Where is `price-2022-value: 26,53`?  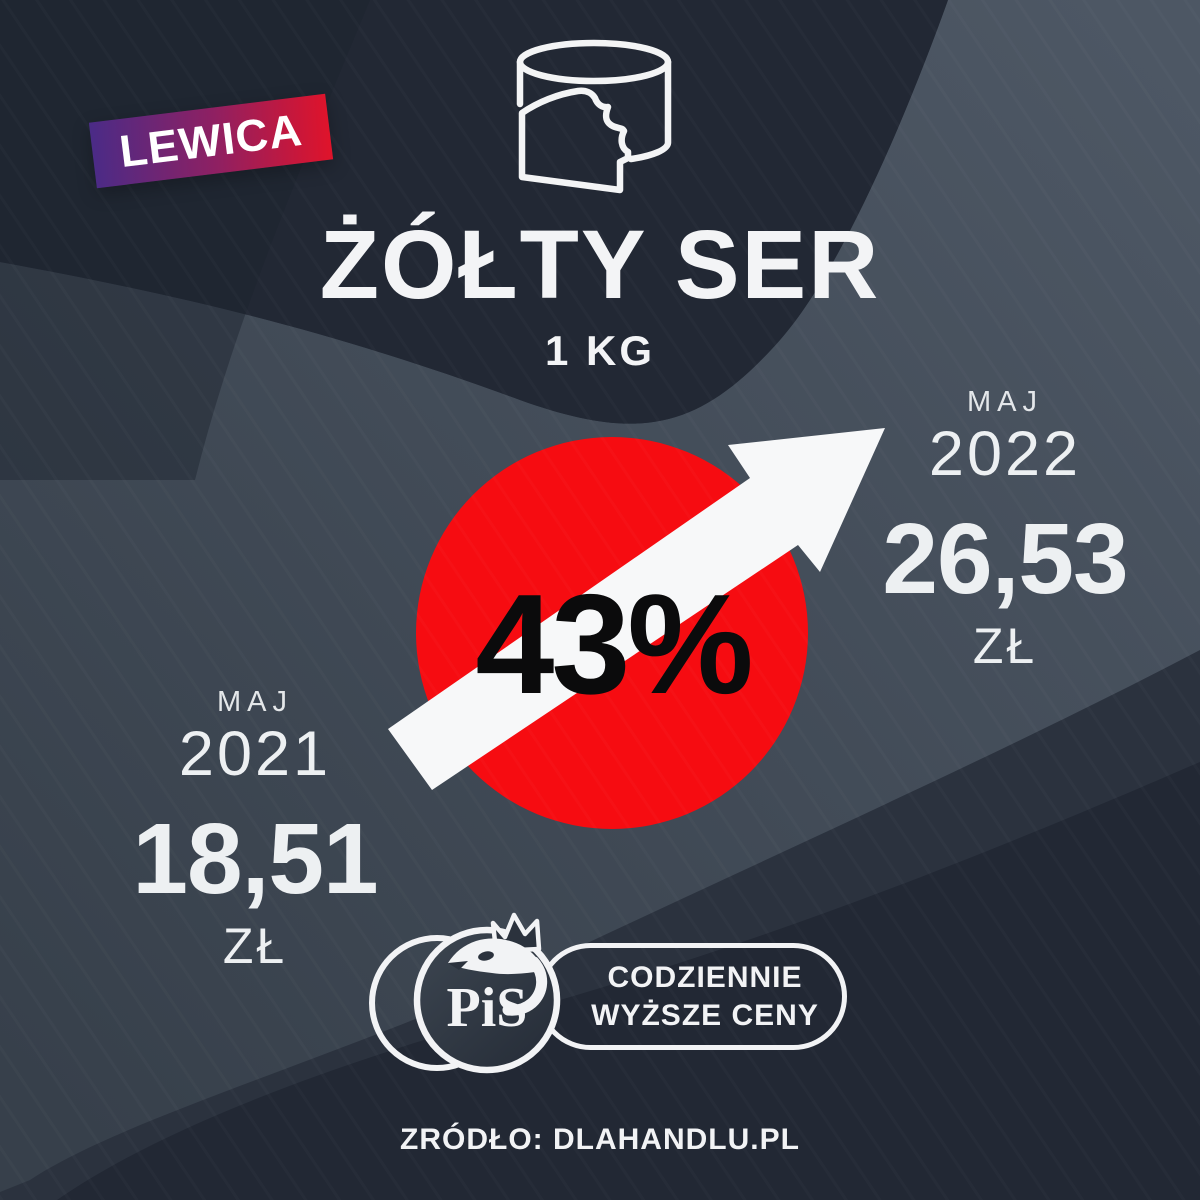
price-2022-value: 26,53 is located at coordinates (1005, 559).